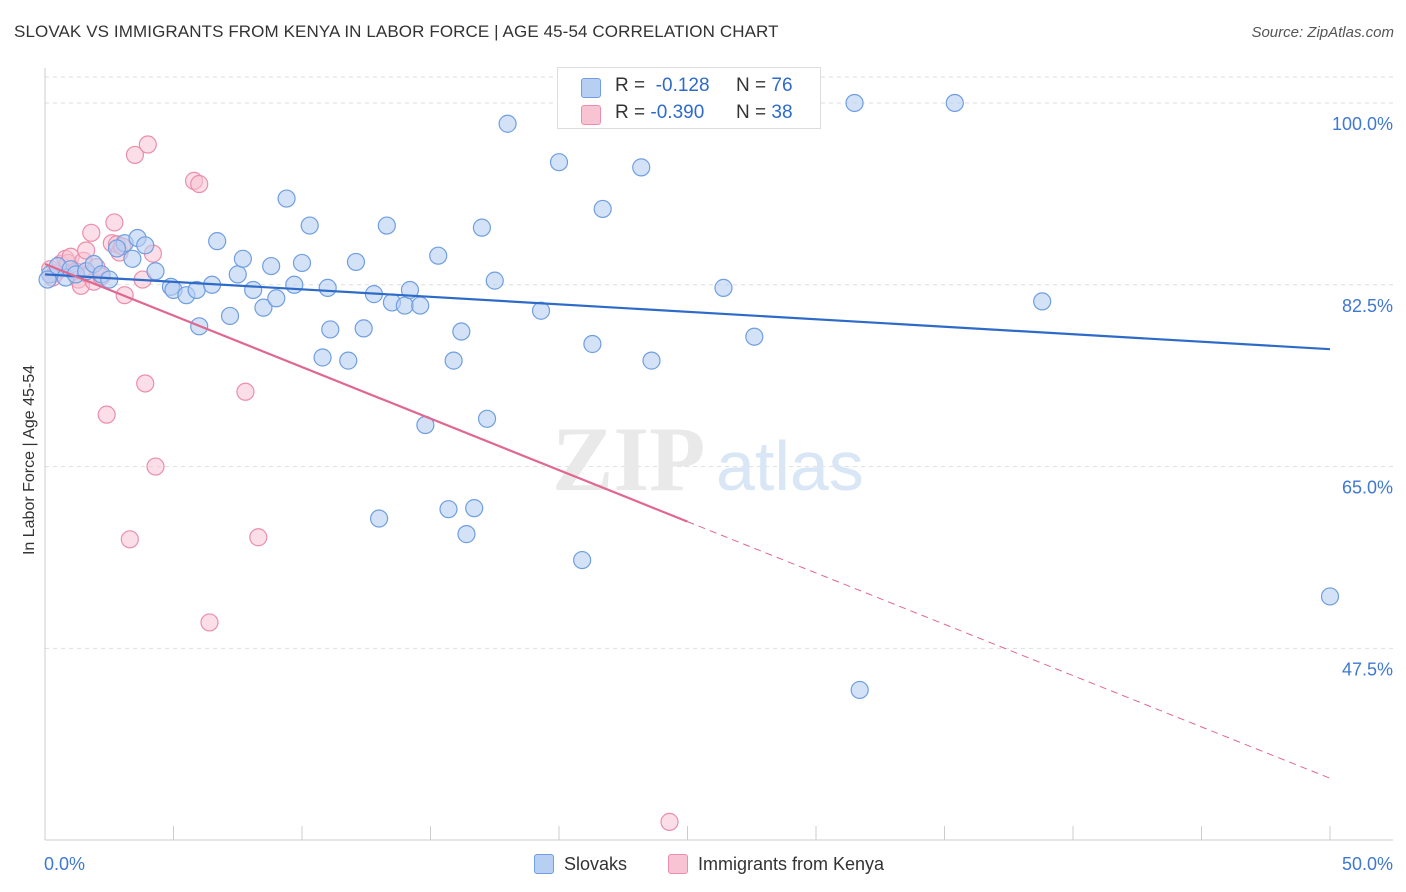  I want to click on stats-n-value: 76, so click(782, 85).